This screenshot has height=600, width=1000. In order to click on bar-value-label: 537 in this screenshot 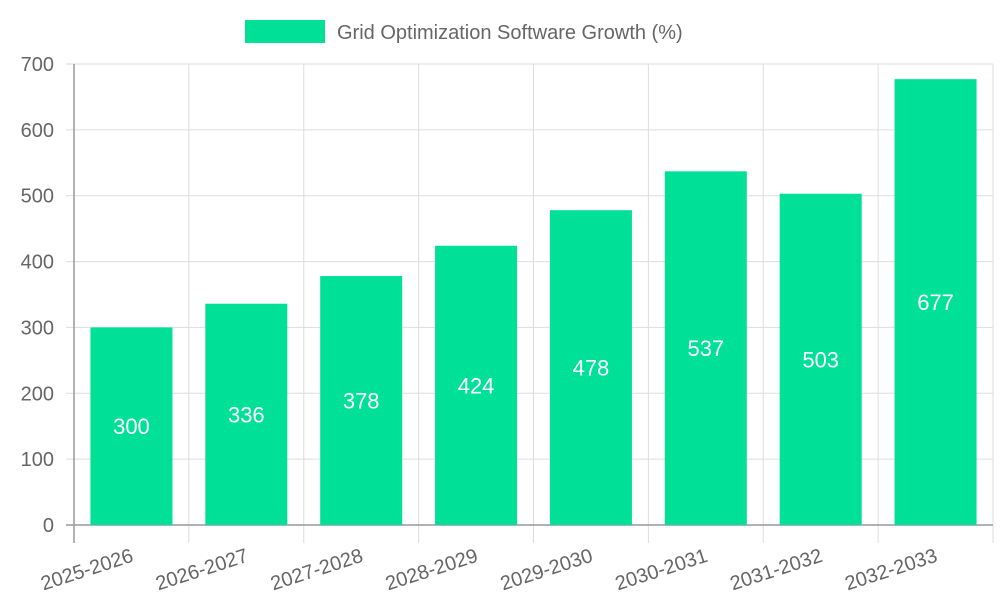, I will do `click(705, 348)`.